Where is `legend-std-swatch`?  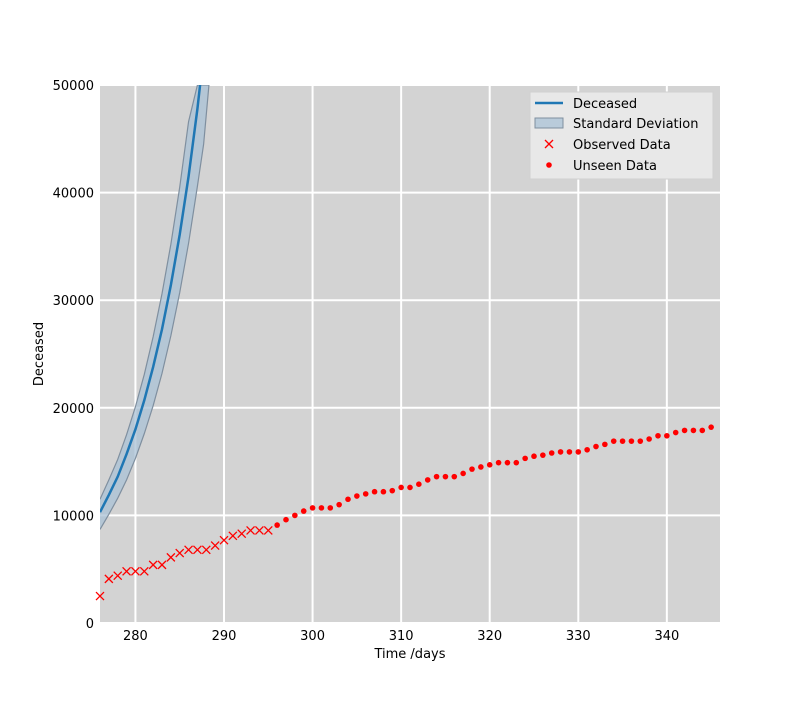 legend-std-swatch is located at coordinates (549, 123).